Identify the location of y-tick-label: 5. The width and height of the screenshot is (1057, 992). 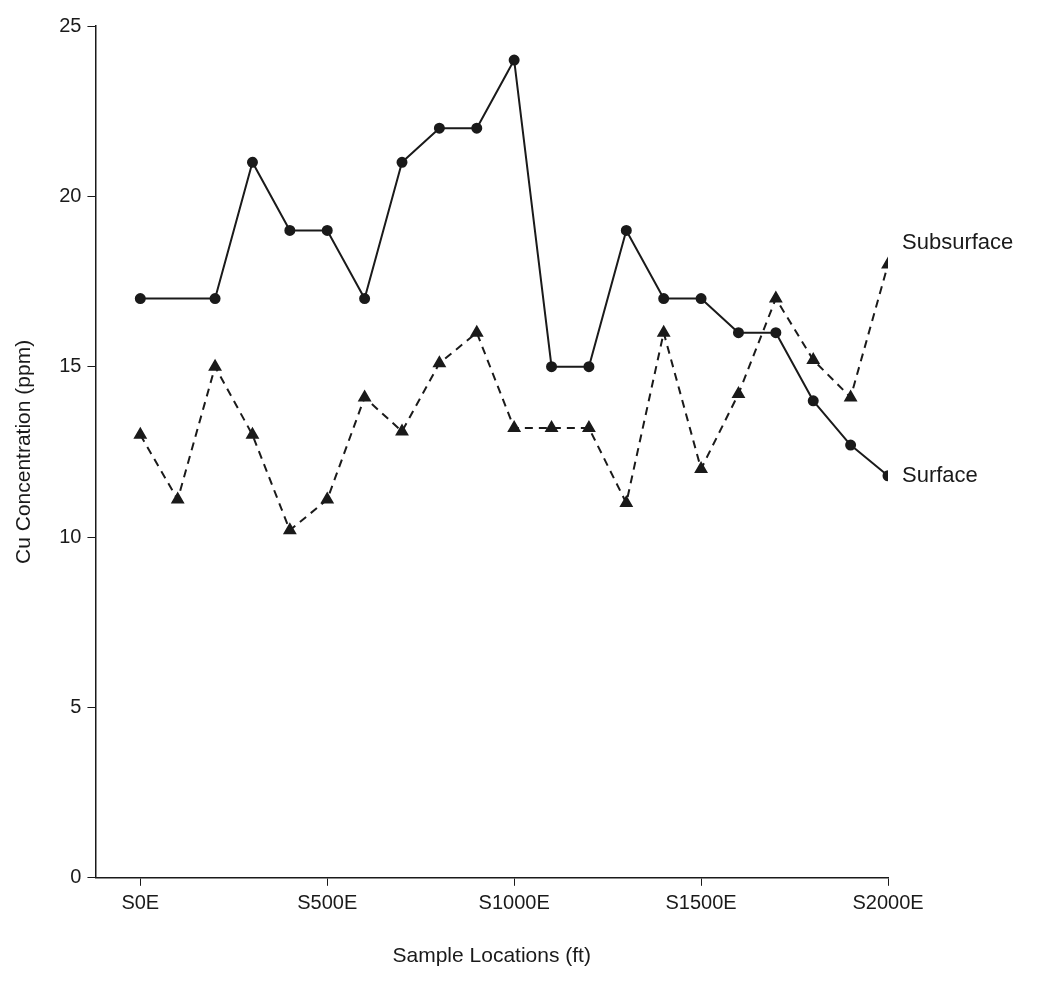
(76, 705).